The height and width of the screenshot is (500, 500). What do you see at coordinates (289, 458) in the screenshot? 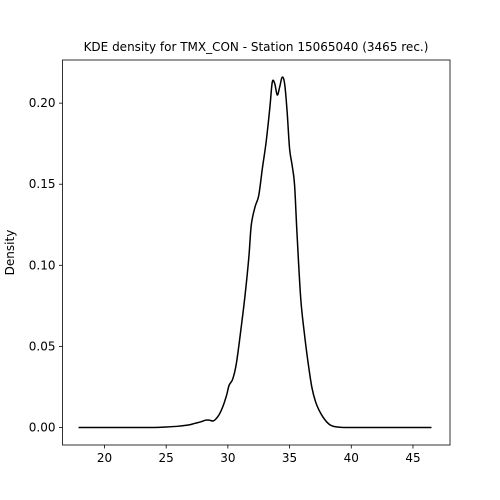
I see `x-tick-label: 35` at bounding box center [289, 458].